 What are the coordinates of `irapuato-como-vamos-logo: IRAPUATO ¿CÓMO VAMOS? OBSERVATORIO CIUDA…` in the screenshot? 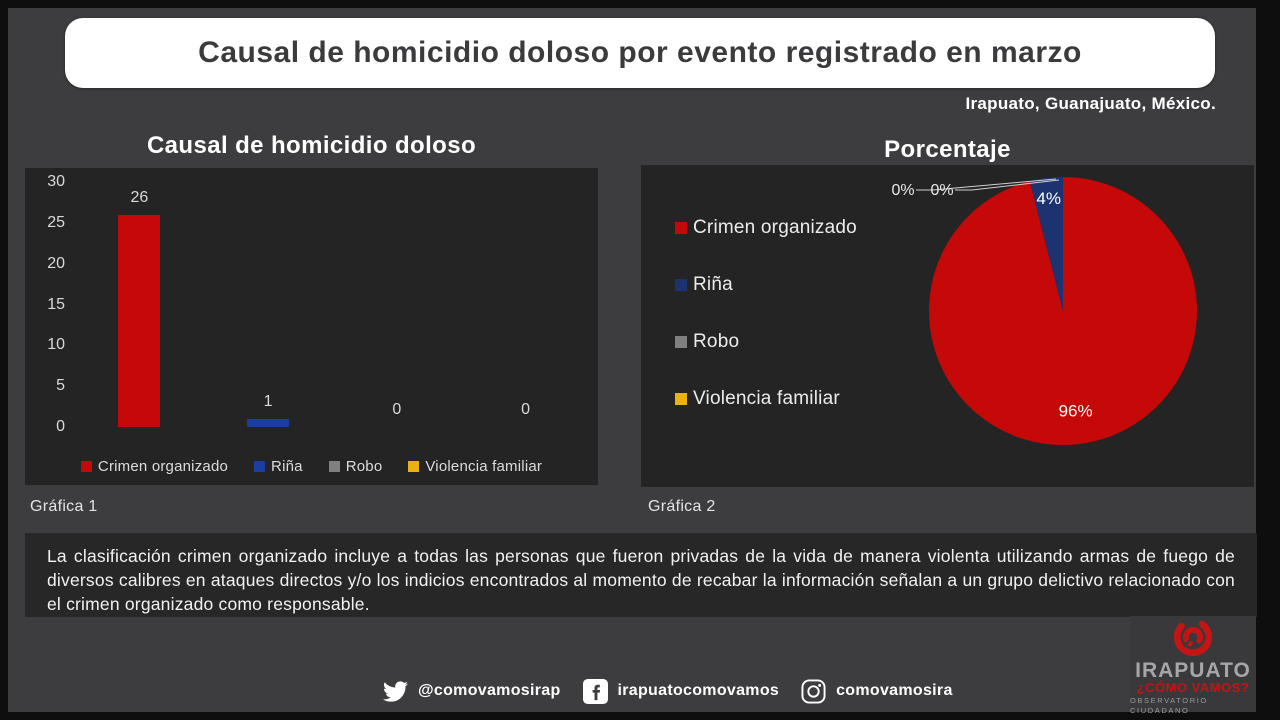 It's located at (1193, 665).